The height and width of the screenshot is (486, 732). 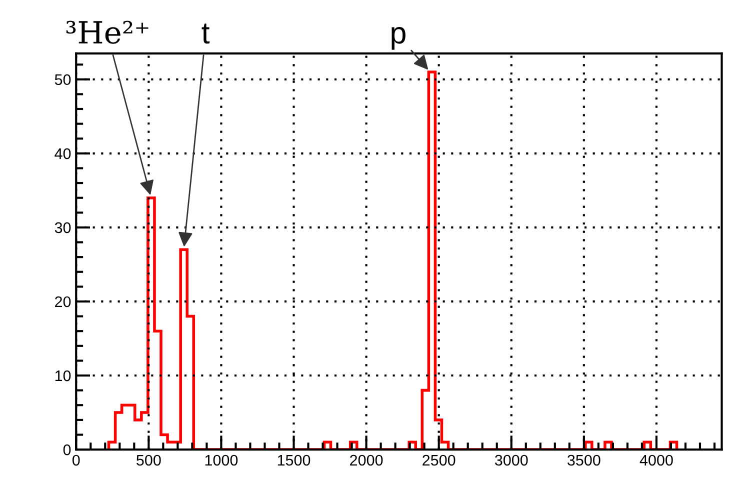 What do you see at coordinates (62, 228) in the screenshot?
I see `y-tick-label: 30` at bounding box center [62, 228].